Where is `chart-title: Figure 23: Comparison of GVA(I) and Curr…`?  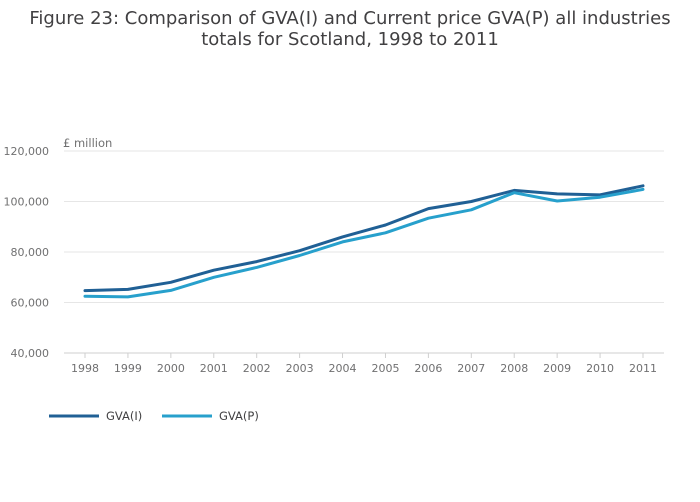
chart-title: Figure 23: Comparison of GVA(I) and Curr… is located at coordinates (350, 29).